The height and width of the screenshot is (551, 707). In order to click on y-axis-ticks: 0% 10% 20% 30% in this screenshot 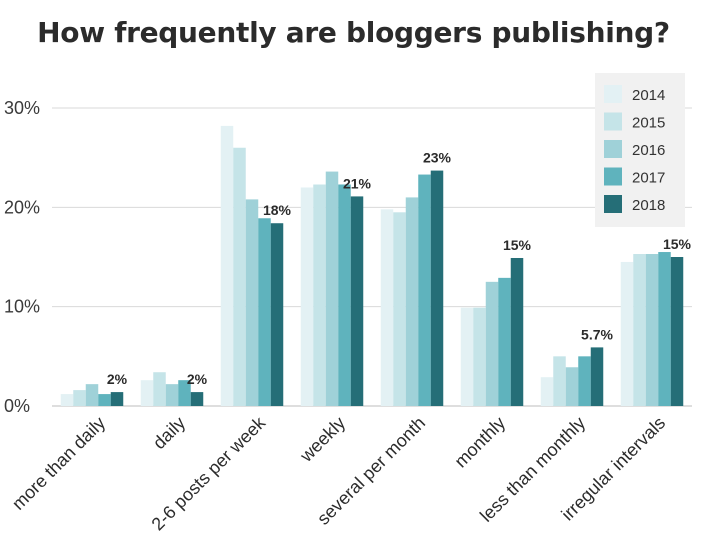, I will do `click(22, 257)`.